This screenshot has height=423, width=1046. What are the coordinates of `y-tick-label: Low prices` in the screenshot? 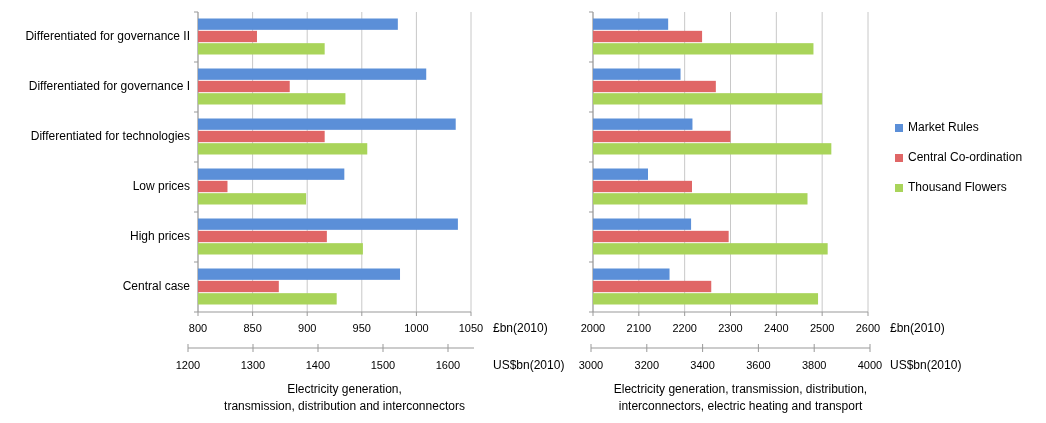 It's located at (161, 186).